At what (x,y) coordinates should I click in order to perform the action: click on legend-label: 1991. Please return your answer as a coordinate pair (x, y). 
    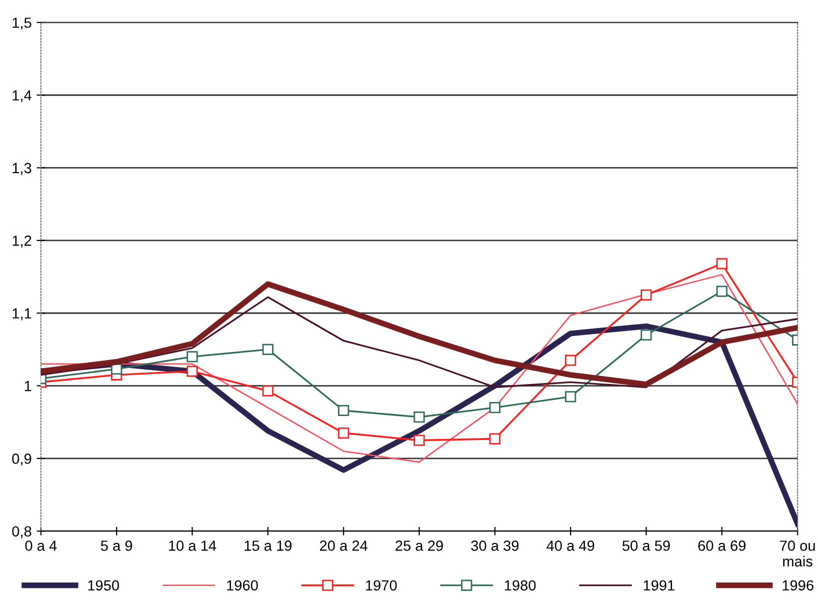
    Looking at the image, I should click on (659, 585).